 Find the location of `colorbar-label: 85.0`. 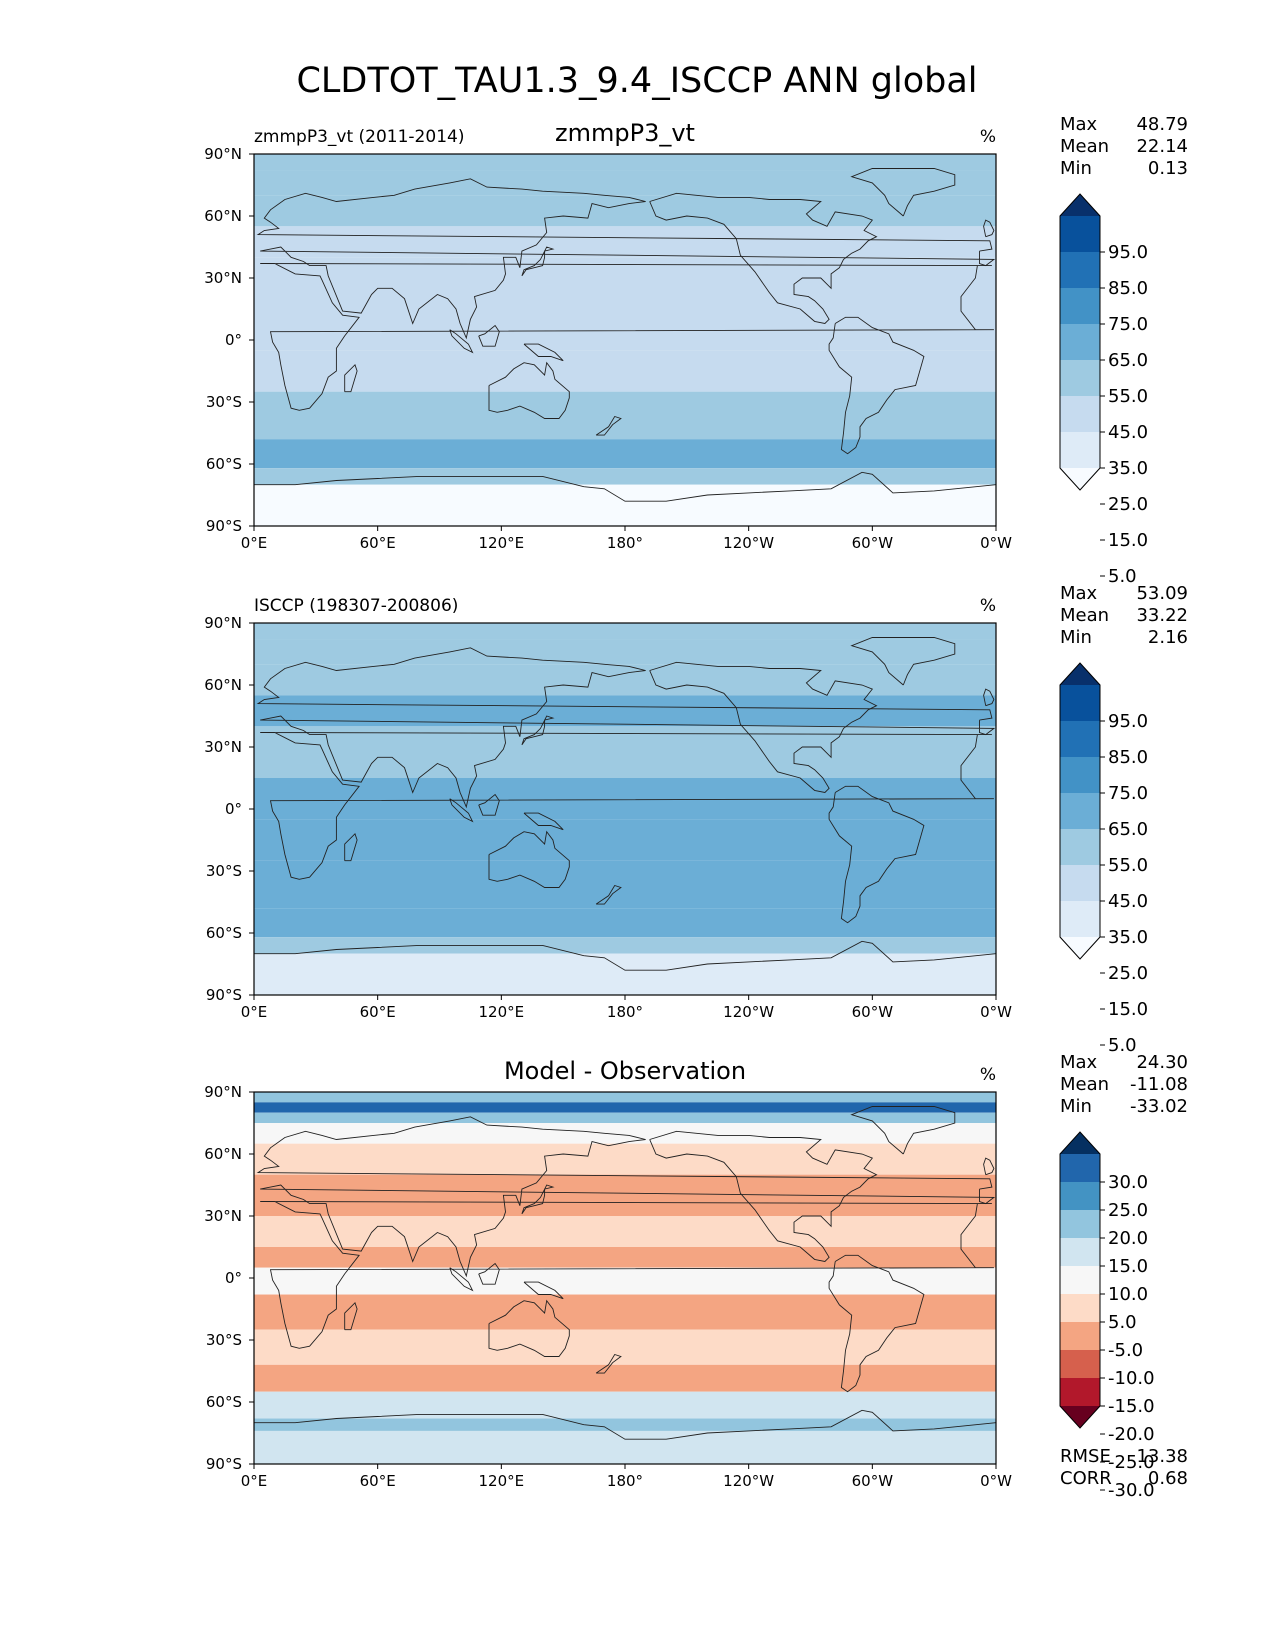

colorbar-label: 85.0 is located at coordinates (1128, 757).